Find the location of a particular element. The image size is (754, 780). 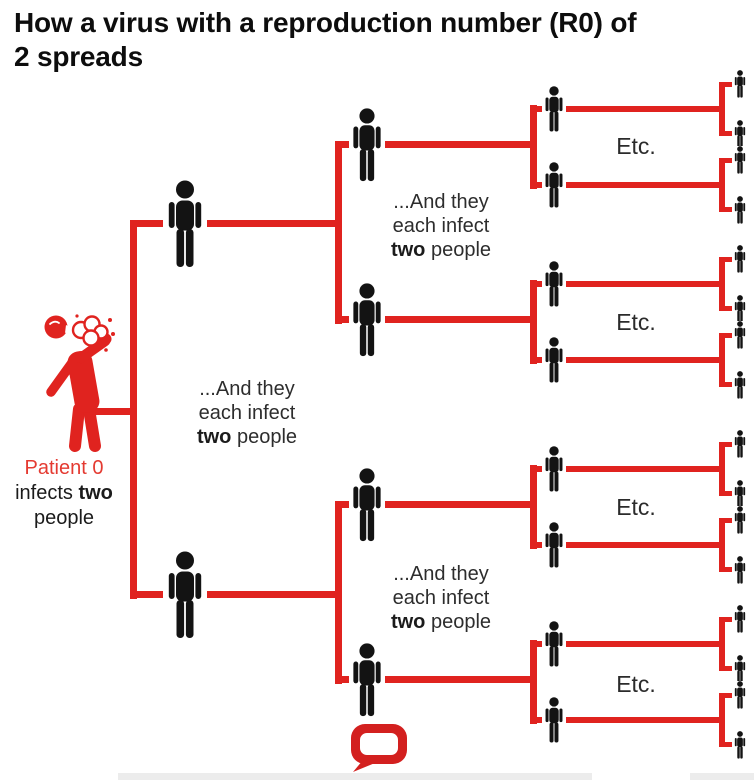

speech-bubble-icon is located at coordinates (379, 748).